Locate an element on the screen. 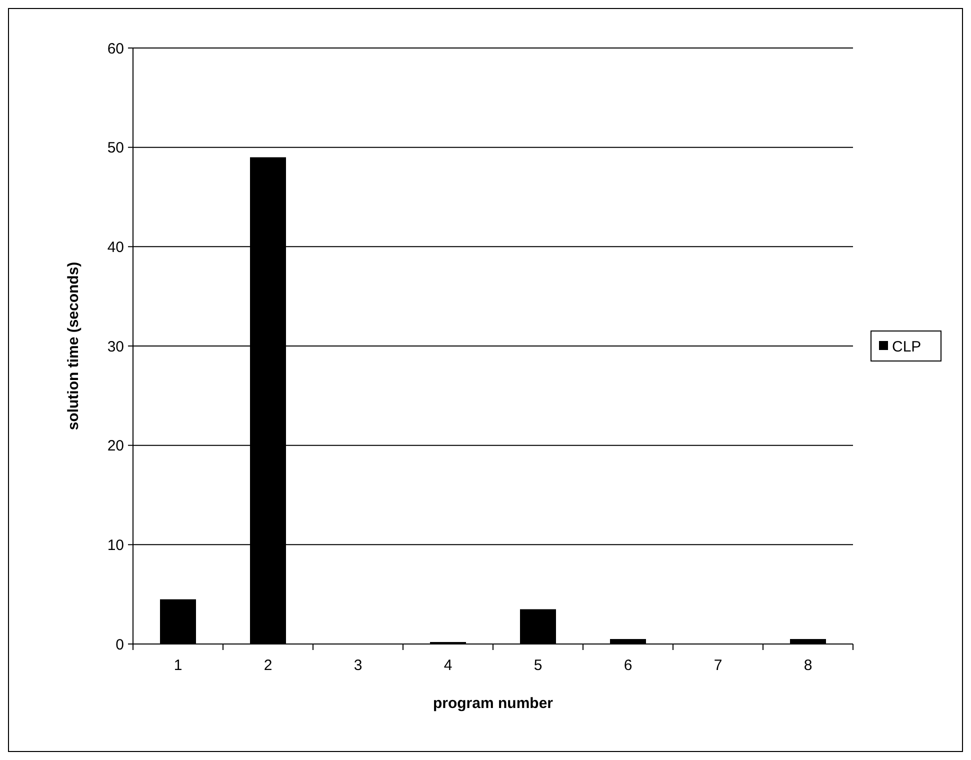 The width and height of the screenshot is (971, 760). y-tick-label: 50 is located at coordinates (115, 148).